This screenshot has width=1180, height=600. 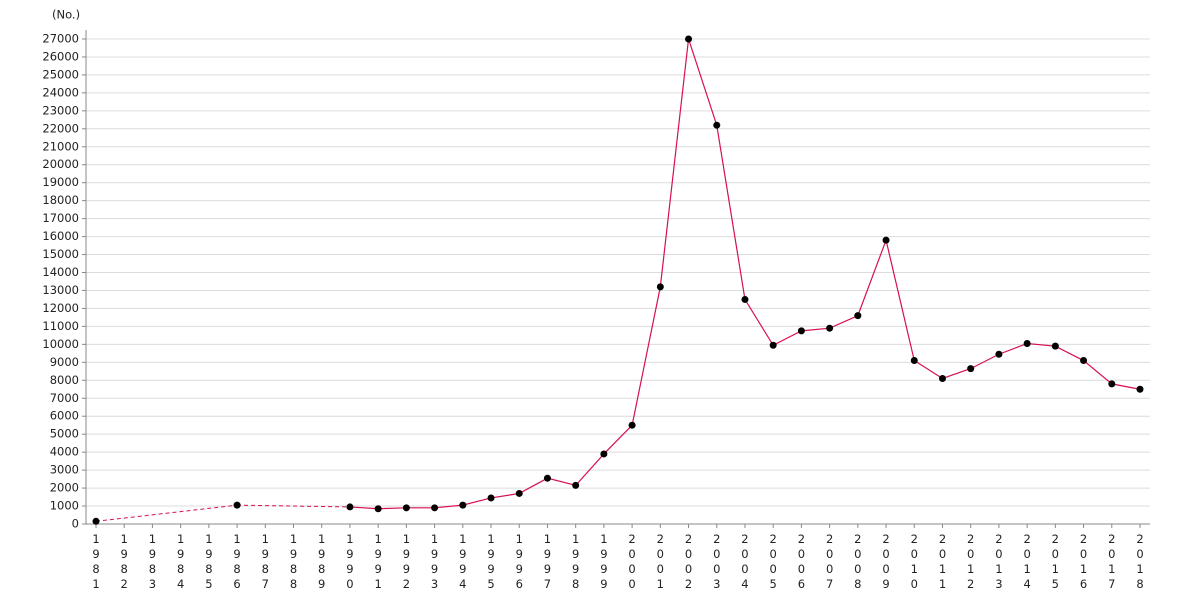 What do you see at coordinates (66, 15) in the screenshot?
I see `y-axis-label: (No.)` at bounding box center [66, 15].